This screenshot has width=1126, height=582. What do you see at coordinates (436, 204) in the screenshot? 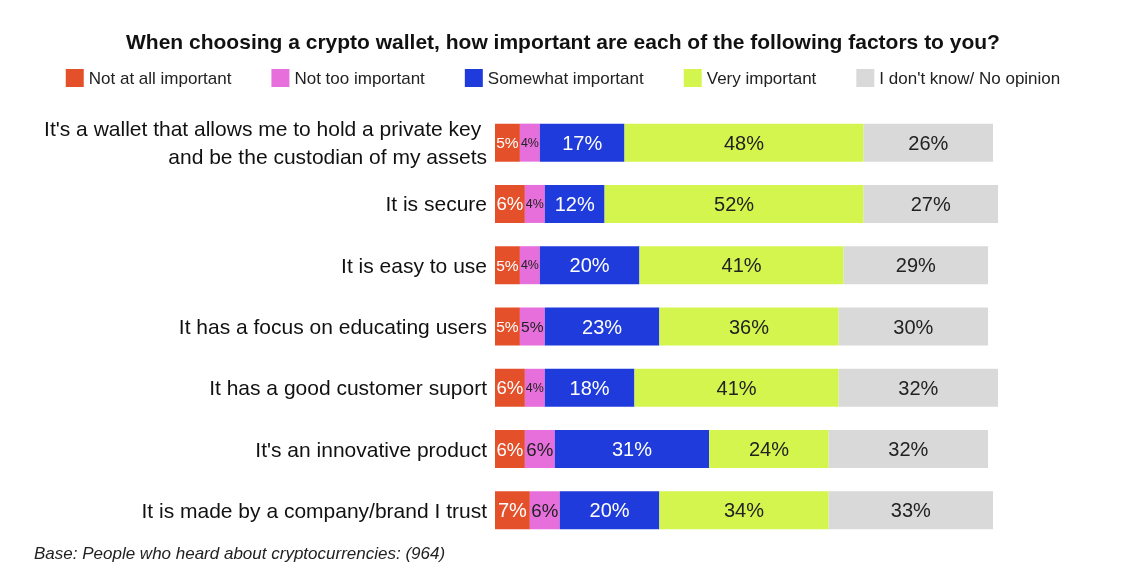
I see `y-tick-label: It is secure` at bounding box center [436, 204].